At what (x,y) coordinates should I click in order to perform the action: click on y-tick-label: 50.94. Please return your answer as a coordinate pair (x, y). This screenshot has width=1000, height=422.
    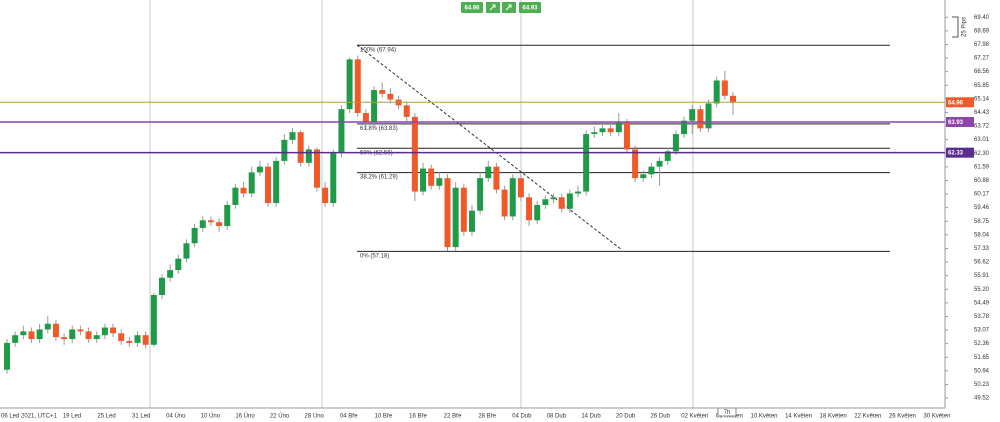
    Looking at the image, I should click on (982, 371).